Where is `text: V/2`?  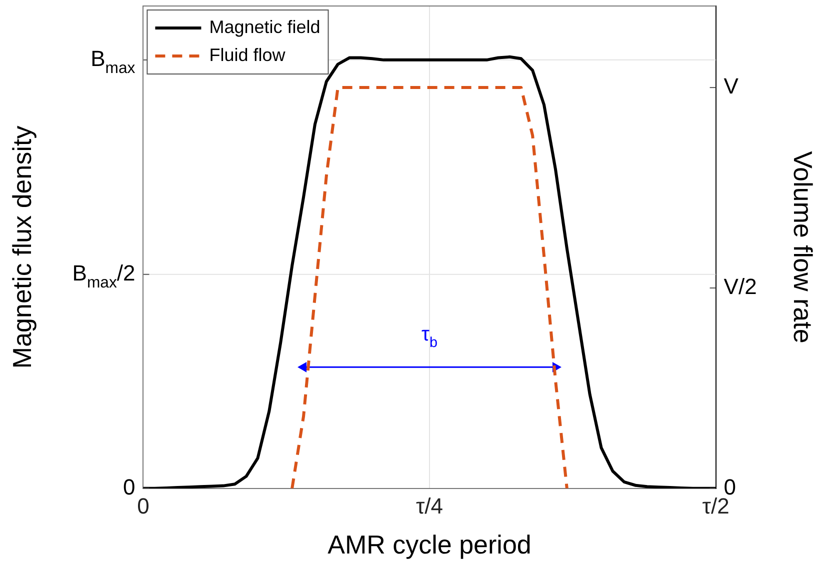
text: V/2 is located at coordinates (740, 287).